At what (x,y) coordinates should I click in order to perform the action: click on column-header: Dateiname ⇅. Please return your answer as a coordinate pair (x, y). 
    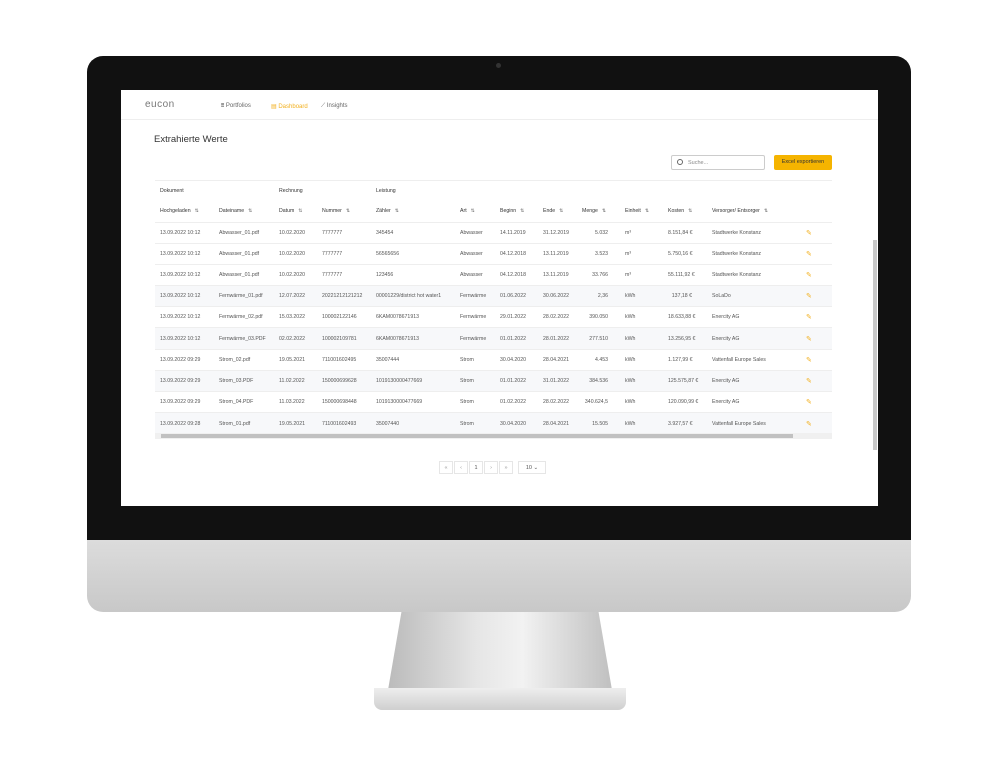
    Looking at the image, I should click on (244, 211).